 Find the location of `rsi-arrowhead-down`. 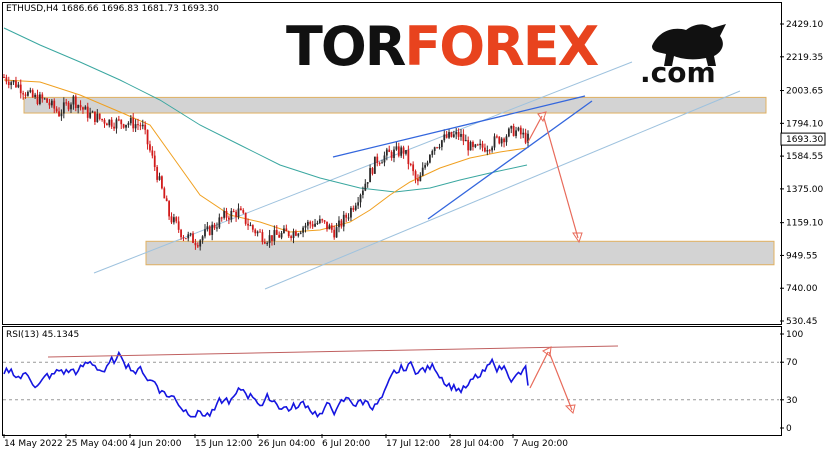

rsi-arrowhead-down is located at coordinates (570, 409).